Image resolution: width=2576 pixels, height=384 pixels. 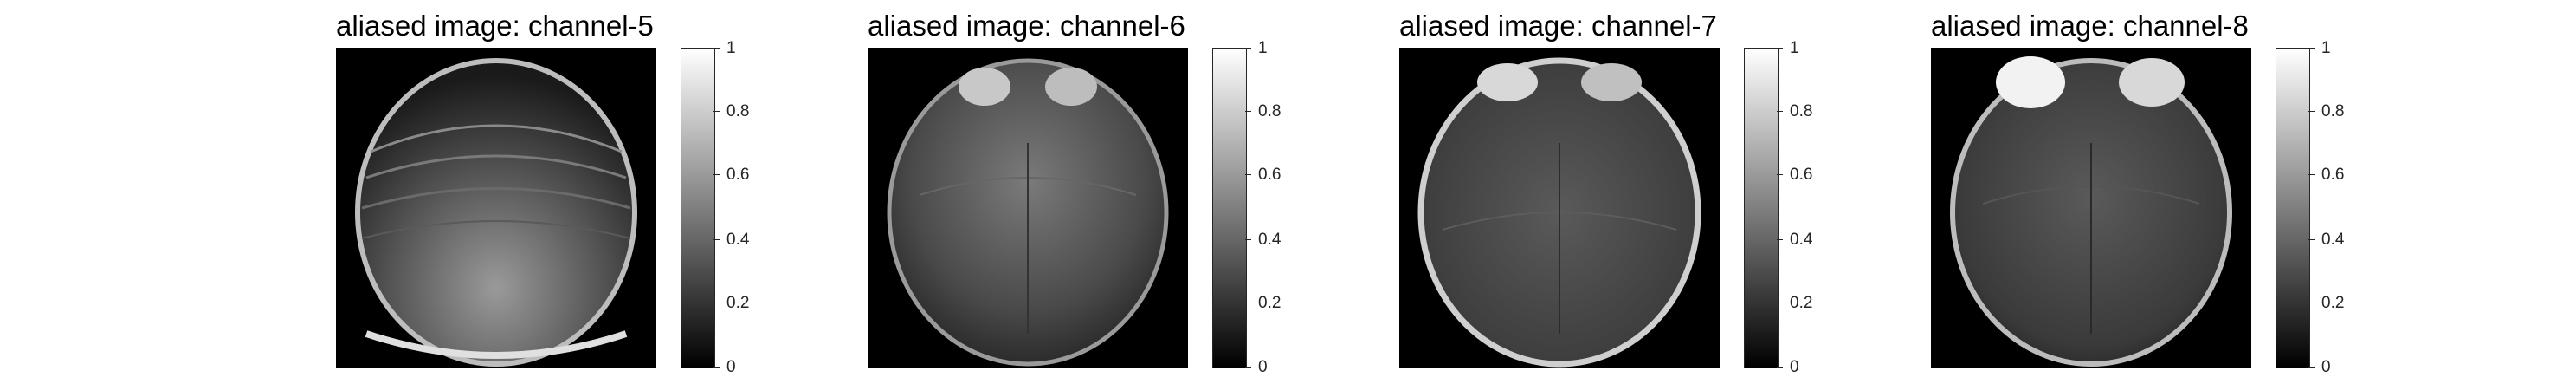 I want to click on panel-title: aliased image: channel-6, so click(x=1026, y=26).